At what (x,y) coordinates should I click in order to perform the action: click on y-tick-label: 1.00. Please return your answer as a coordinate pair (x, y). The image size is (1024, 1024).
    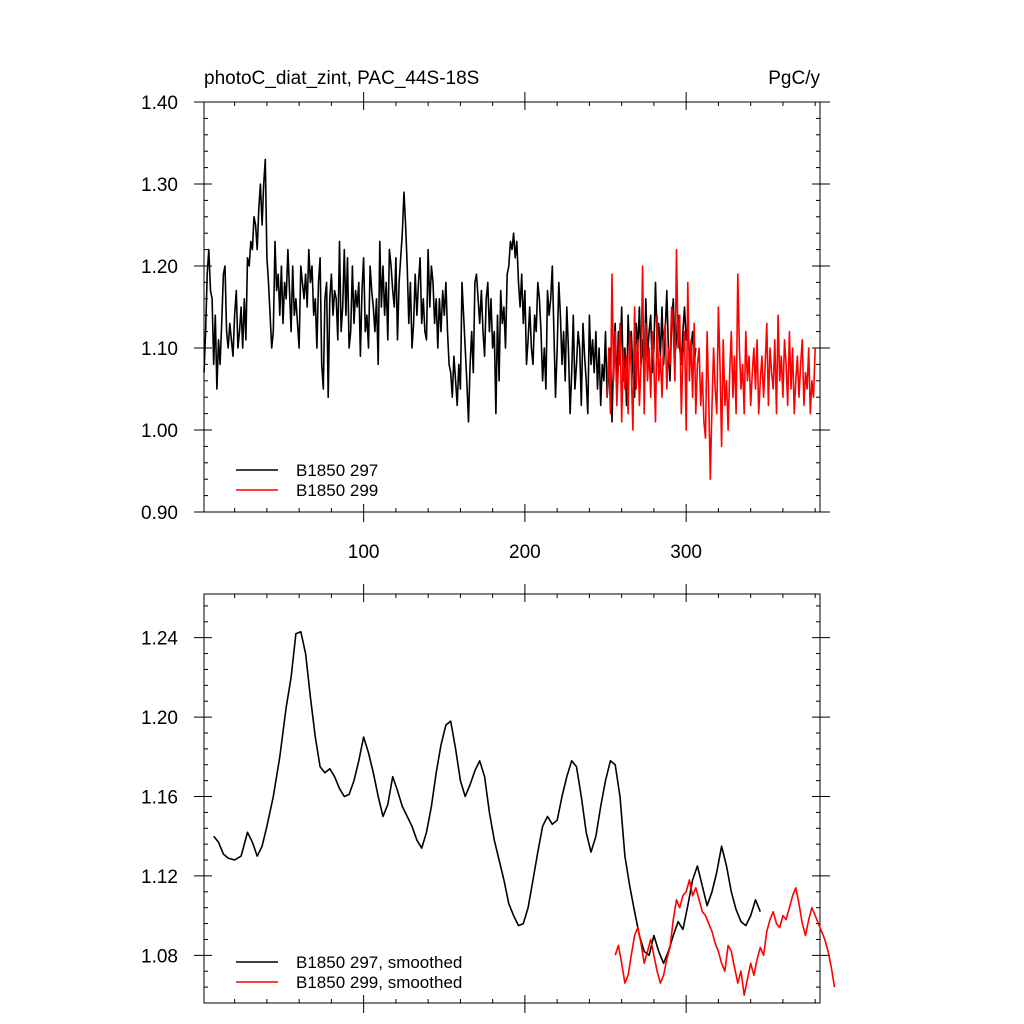
    Looking at the image, I should click on (159, 431).